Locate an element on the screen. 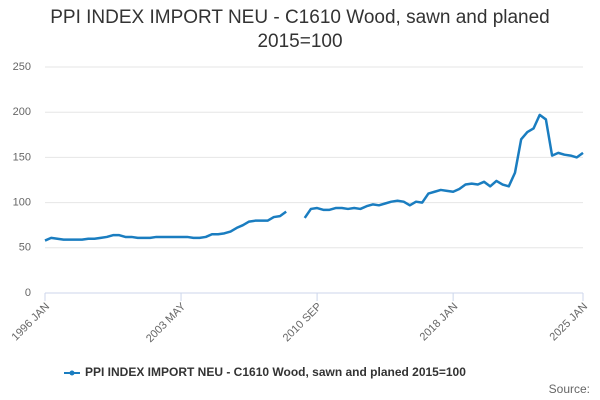  y-tick-label: 0 is located at coordinates (28, 293).